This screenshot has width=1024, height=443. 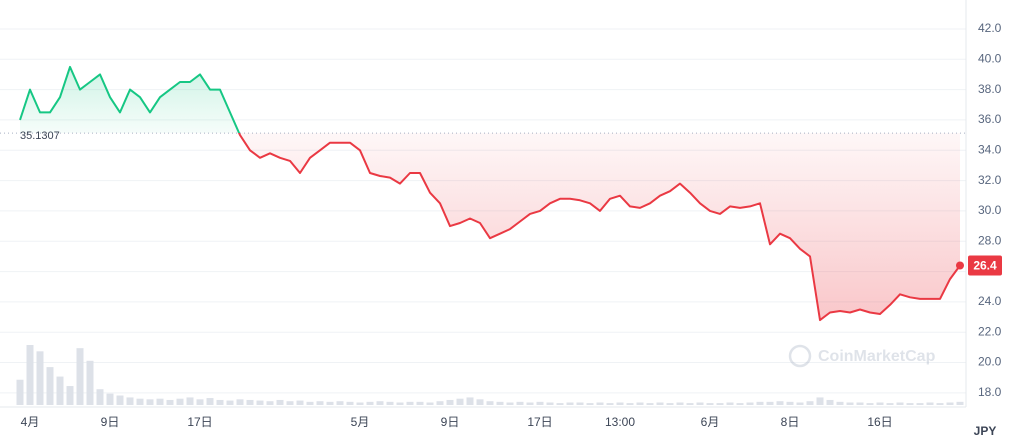 I want to click on y-tick-label: 28.0, so click(x=990, y=240).